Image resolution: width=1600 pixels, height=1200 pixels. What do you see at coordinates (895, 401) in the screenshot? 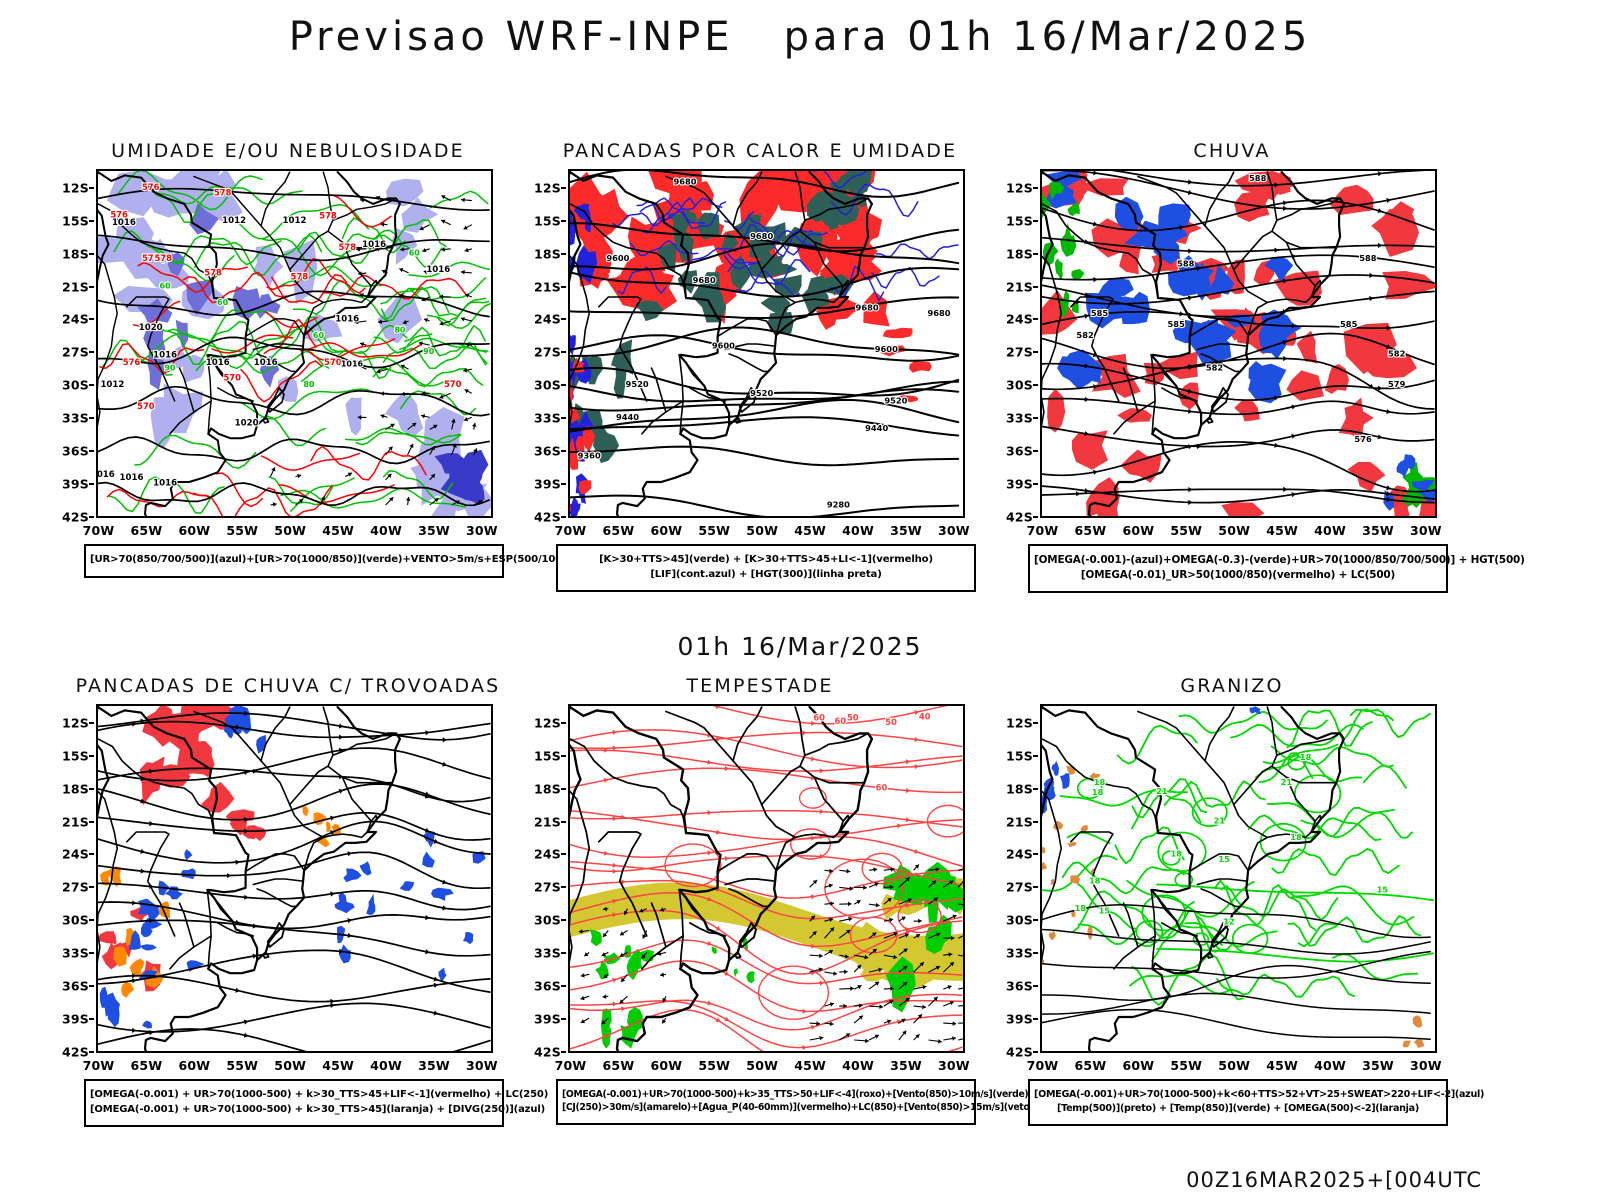
I see `svg-text: 9520` at bounding box center [895, 401].